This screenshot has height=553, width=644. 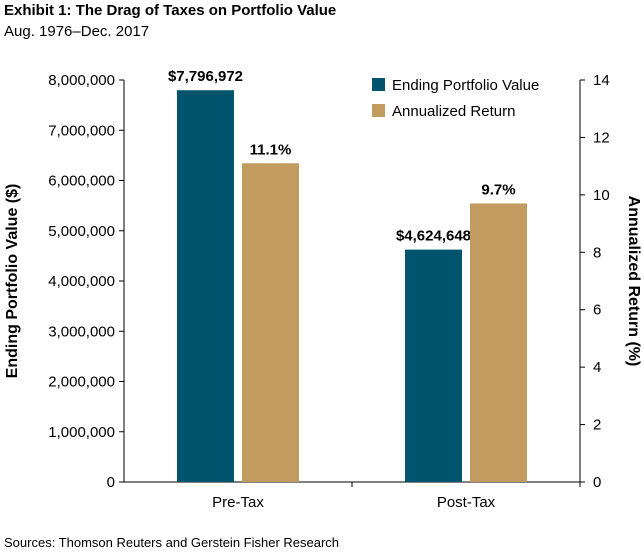 I want to click on right-tick-label: 12, so click(x=601, y=137).